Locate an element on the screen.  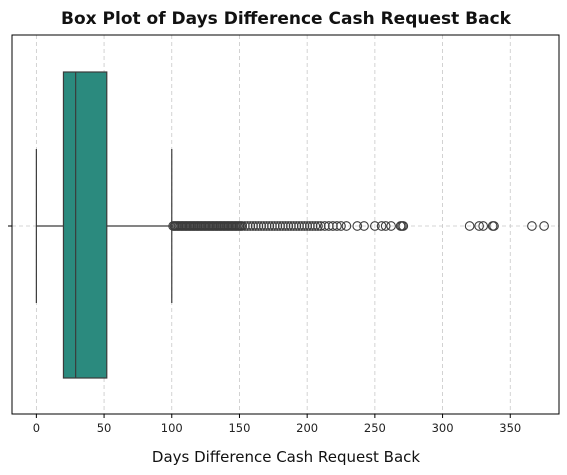
x-tick-label: 50 is located at coordinates (104, 428).